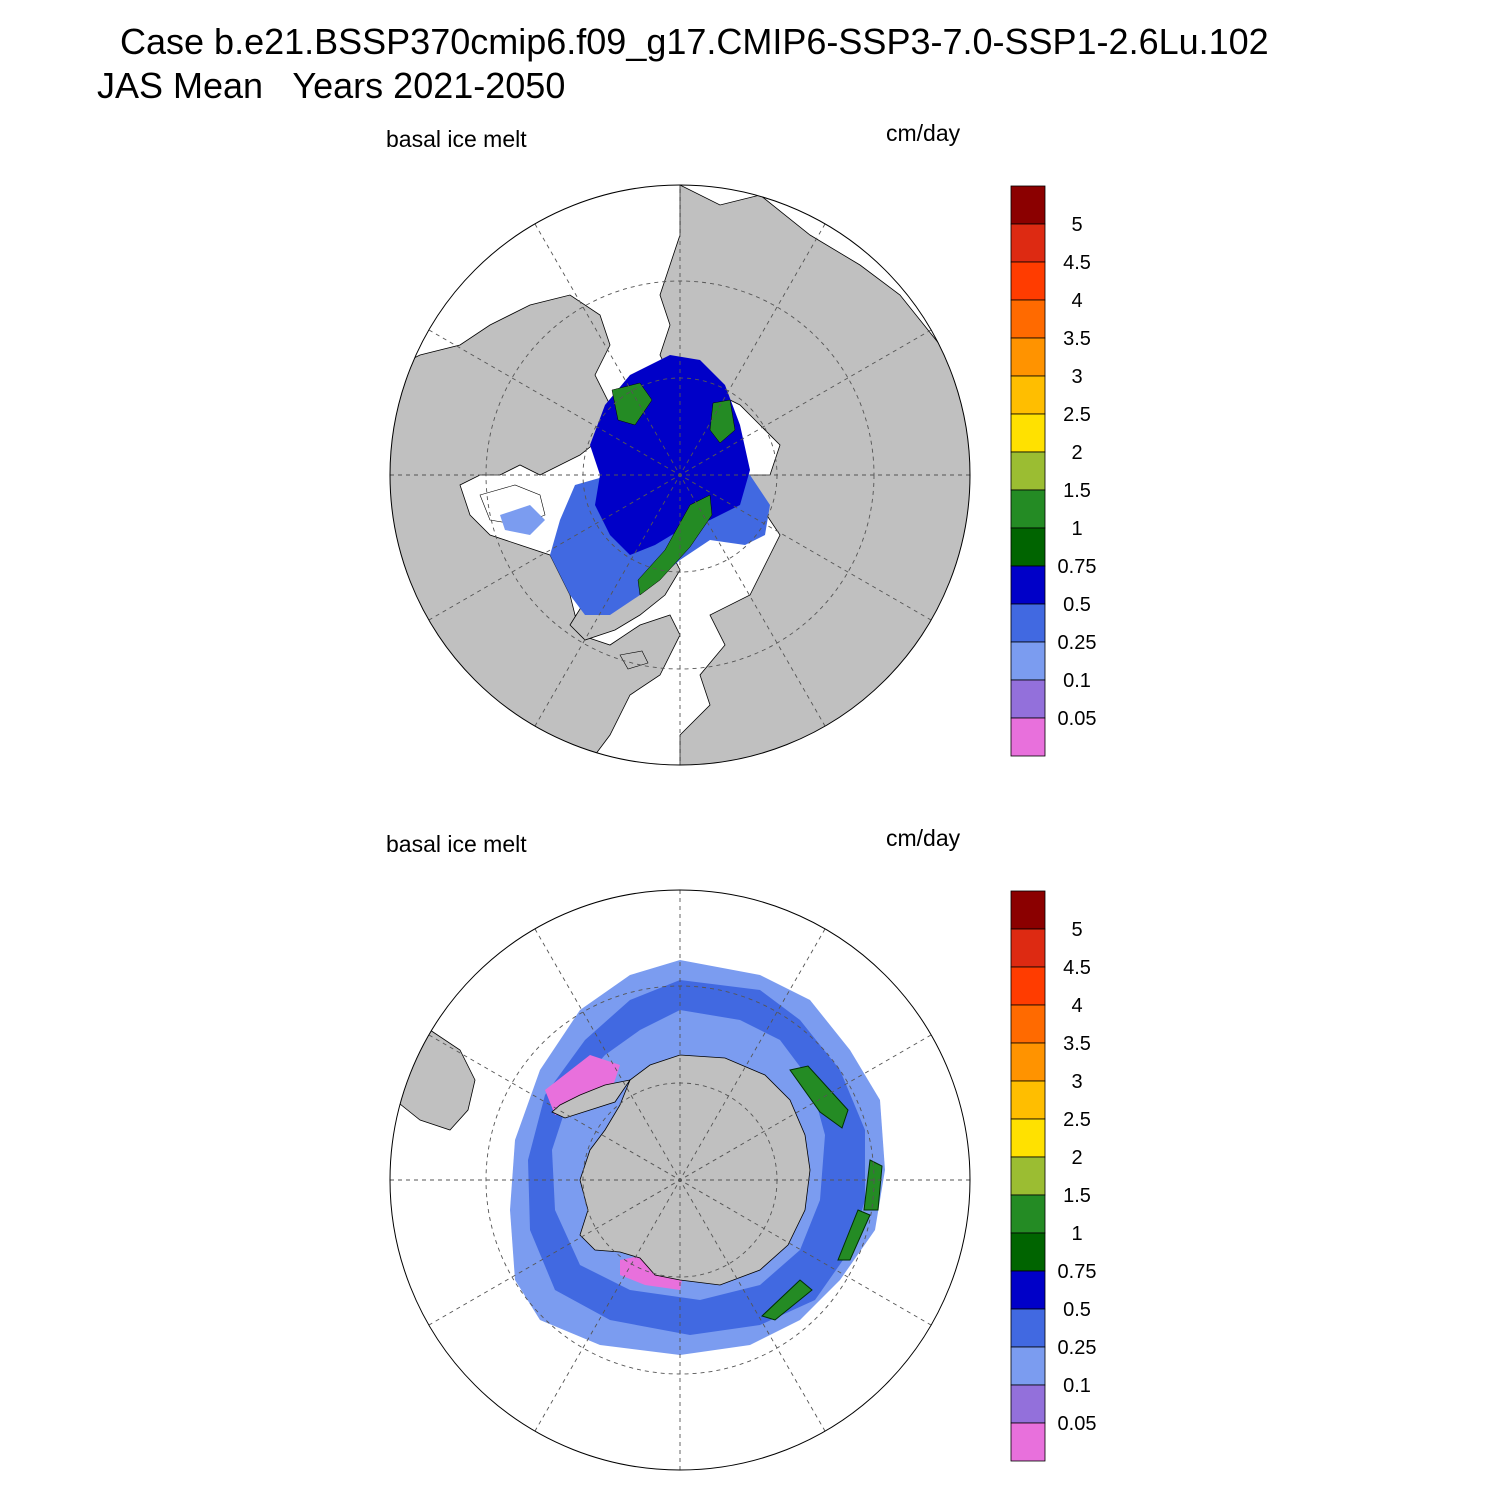 The width and height of the screenshot is (1500, 1505). What do you see at coordinates (522, 520) in the screenshot?
I see `melt-field-edge` at bounding box center [522, 520].